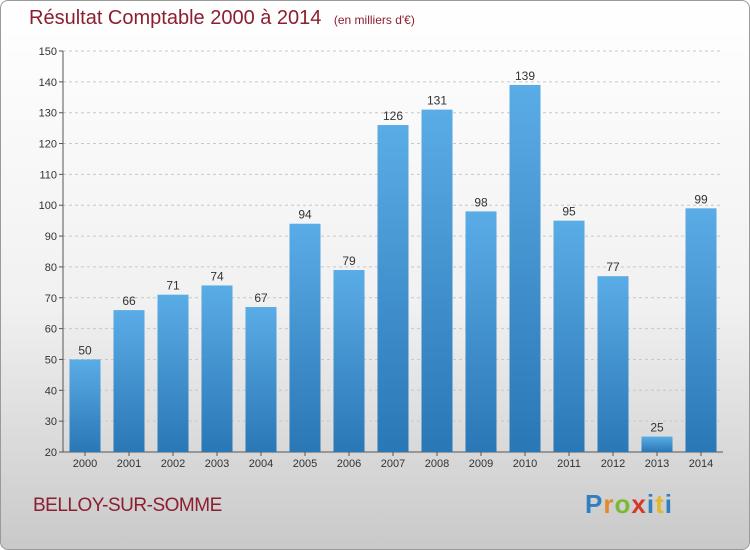 This screenshot has height=550, width=750. I want to click on logo-letter: P, so click(594, 504).